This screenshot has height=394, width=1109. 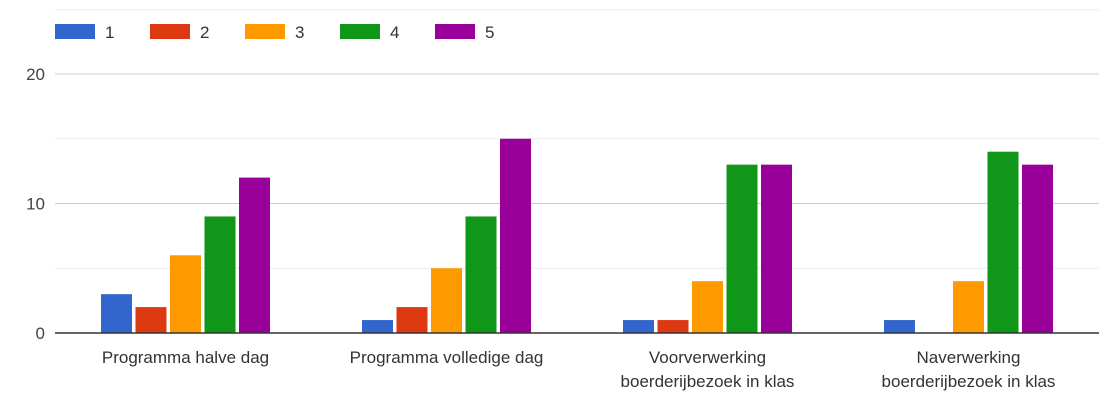 I want to click on y-axis: 0 10 20, so click(x=35, y=204).